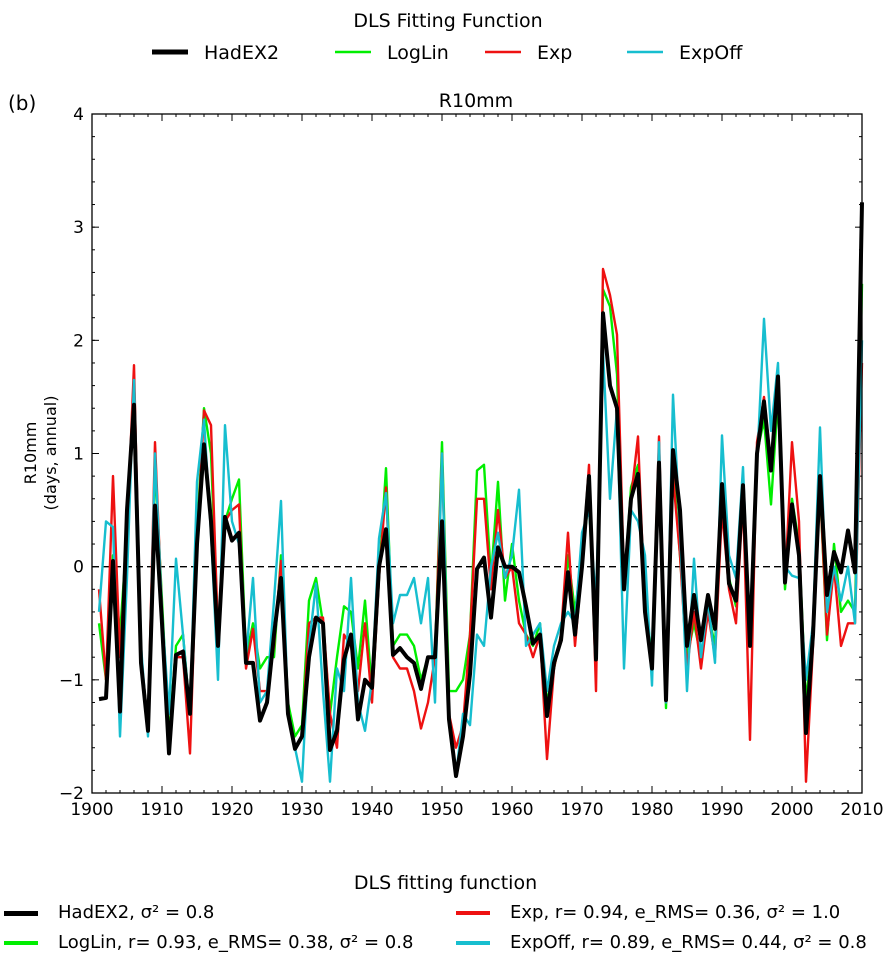 The height and width of the screenshot is (960, 891). Describe the element at coordinates (21, 913) in the screenshot. I see `hadex2-swatch` at that location.